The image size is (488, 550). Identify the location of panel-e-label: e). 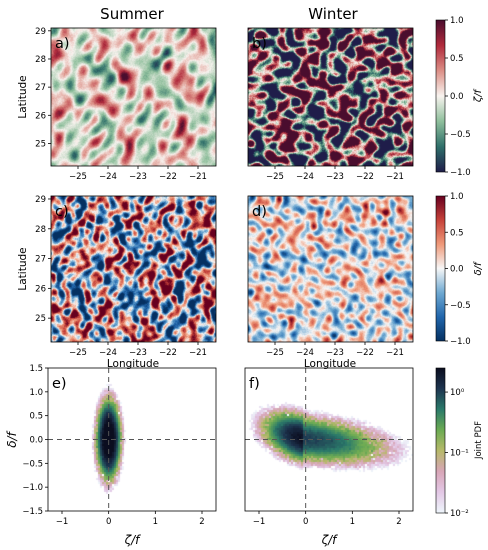
(59, 384).